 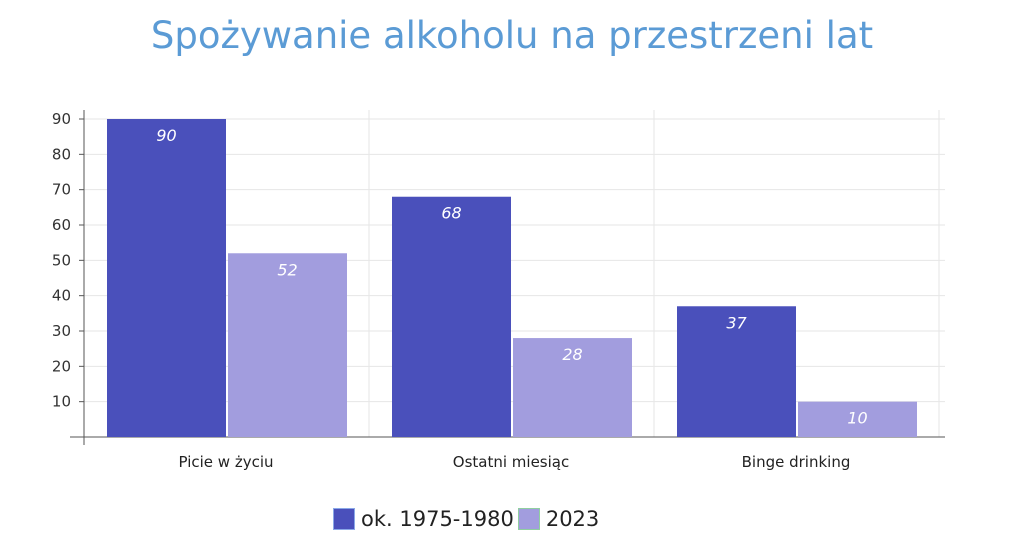 What do you see at coordinates (572, 519) in the screenshot?
I see `legend-label: 2023` at bounding box center [572, 519].